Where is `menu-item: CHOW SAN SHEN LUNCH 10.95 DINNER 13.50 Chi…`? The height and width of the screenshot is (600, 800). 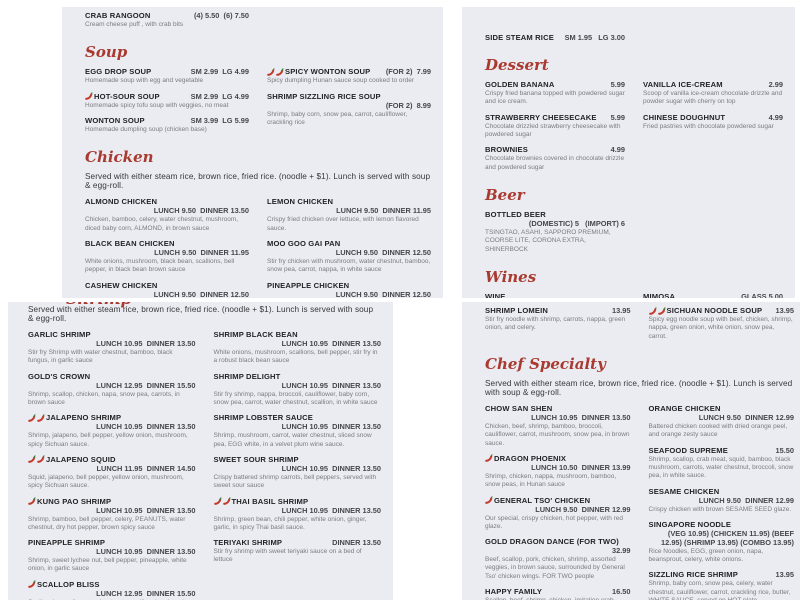 menu-item: CHOW SAN SHEN LUNCH 10.95 DINNER 13.50 Chi… is located at coordinates (558, 426).